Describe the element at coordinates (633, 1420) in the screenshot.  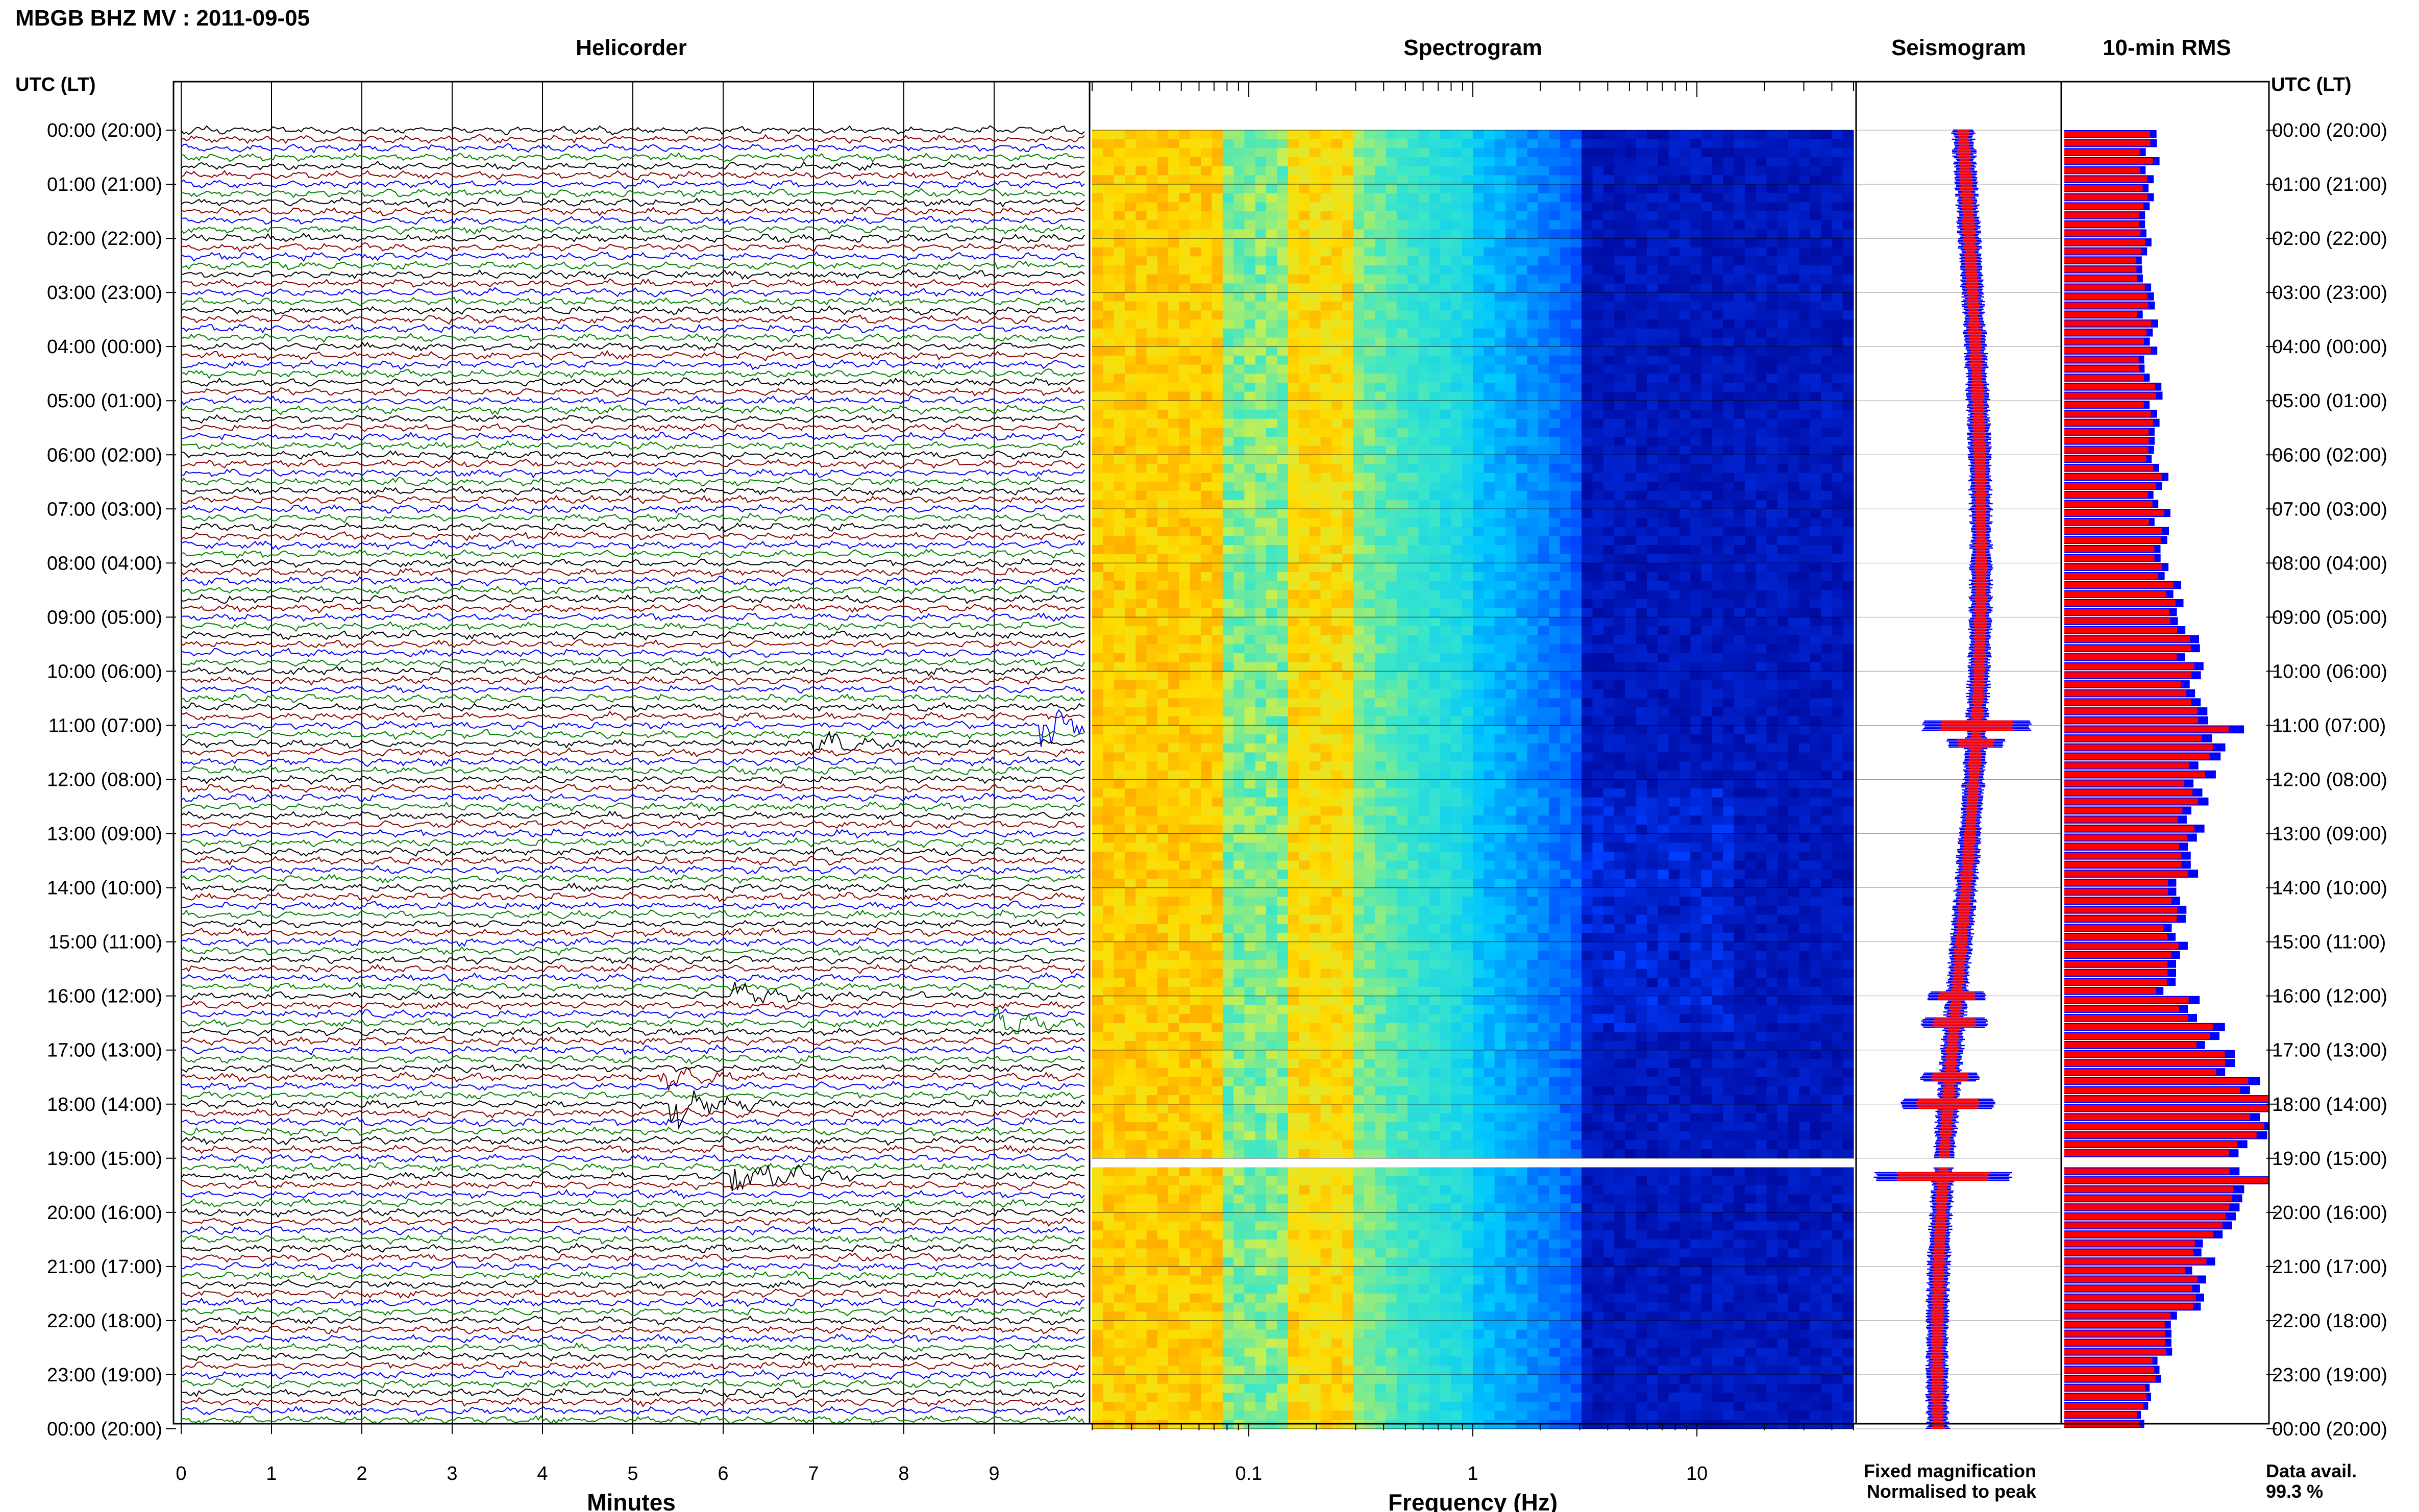
I see `helicorder-trace` at that location.